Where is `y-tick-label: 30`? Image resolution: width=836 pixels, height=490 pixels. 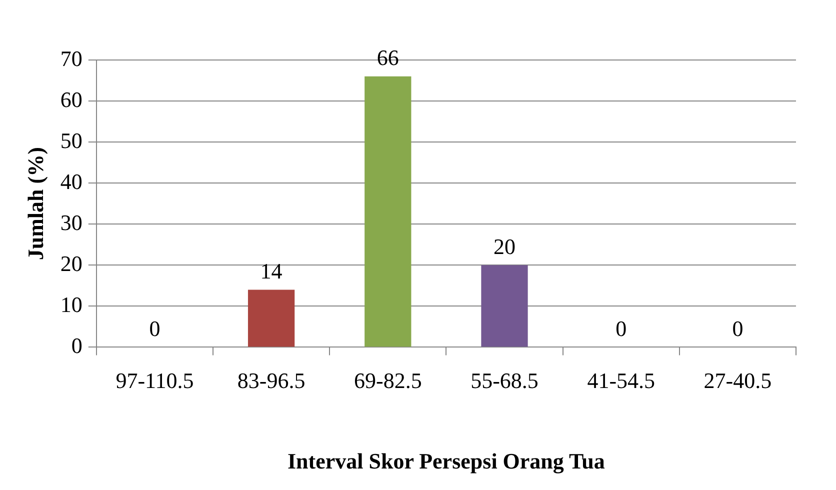 y-tick-label: 30 is located at coordinates (71, 222).